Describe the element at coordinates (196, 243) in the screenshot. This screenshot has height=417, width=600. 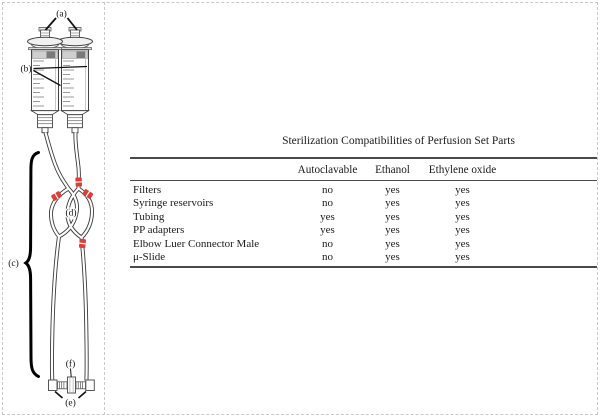
I see `part-name: Elbow Luer Connector Male` at that location.